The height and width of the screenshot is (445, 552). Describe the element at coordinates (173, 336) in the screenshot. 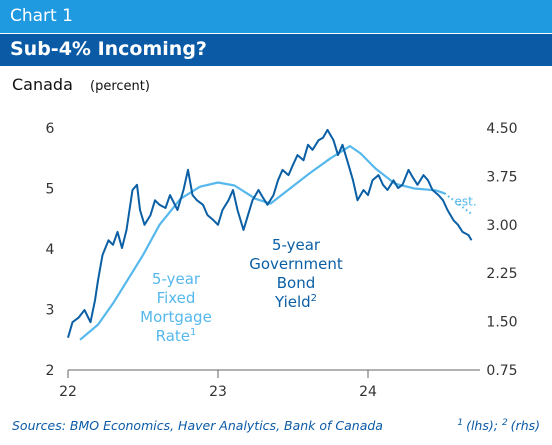

I see `series-label-line: Rate` at that location.